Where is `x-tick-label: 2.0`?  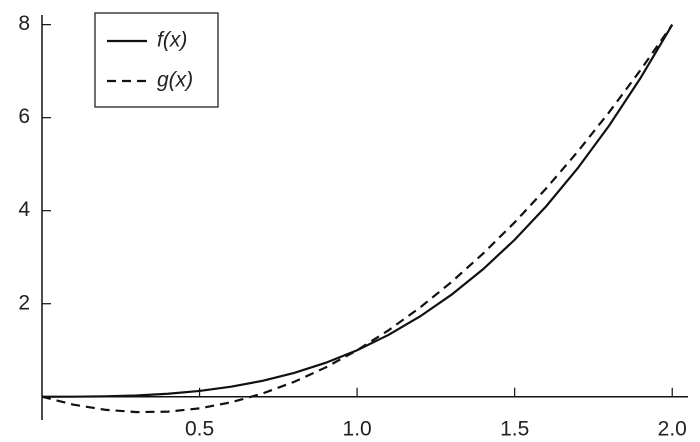
x-tick-label: 2.0 is located at coordinates (672, 429).